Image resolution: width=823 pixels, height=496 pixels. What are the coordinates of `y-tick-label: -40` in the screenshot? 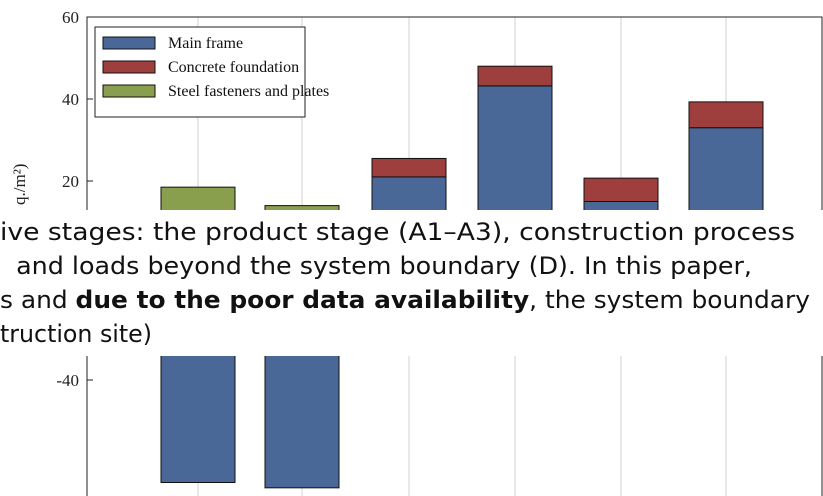 It's located at (67, 380).